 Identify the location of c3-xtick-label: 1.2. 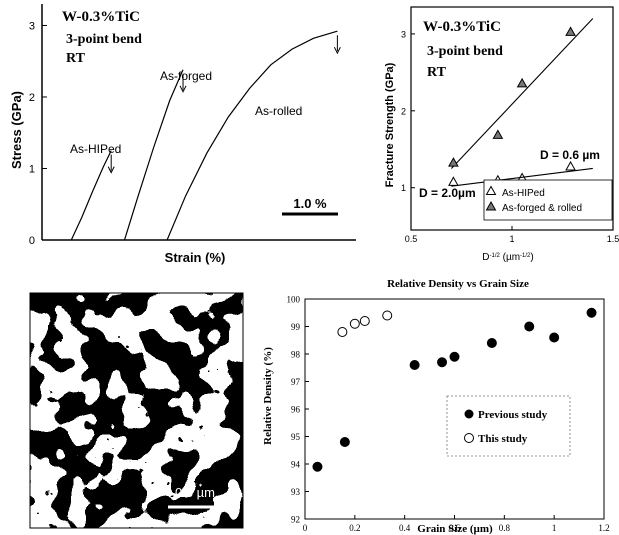
(603, 528).